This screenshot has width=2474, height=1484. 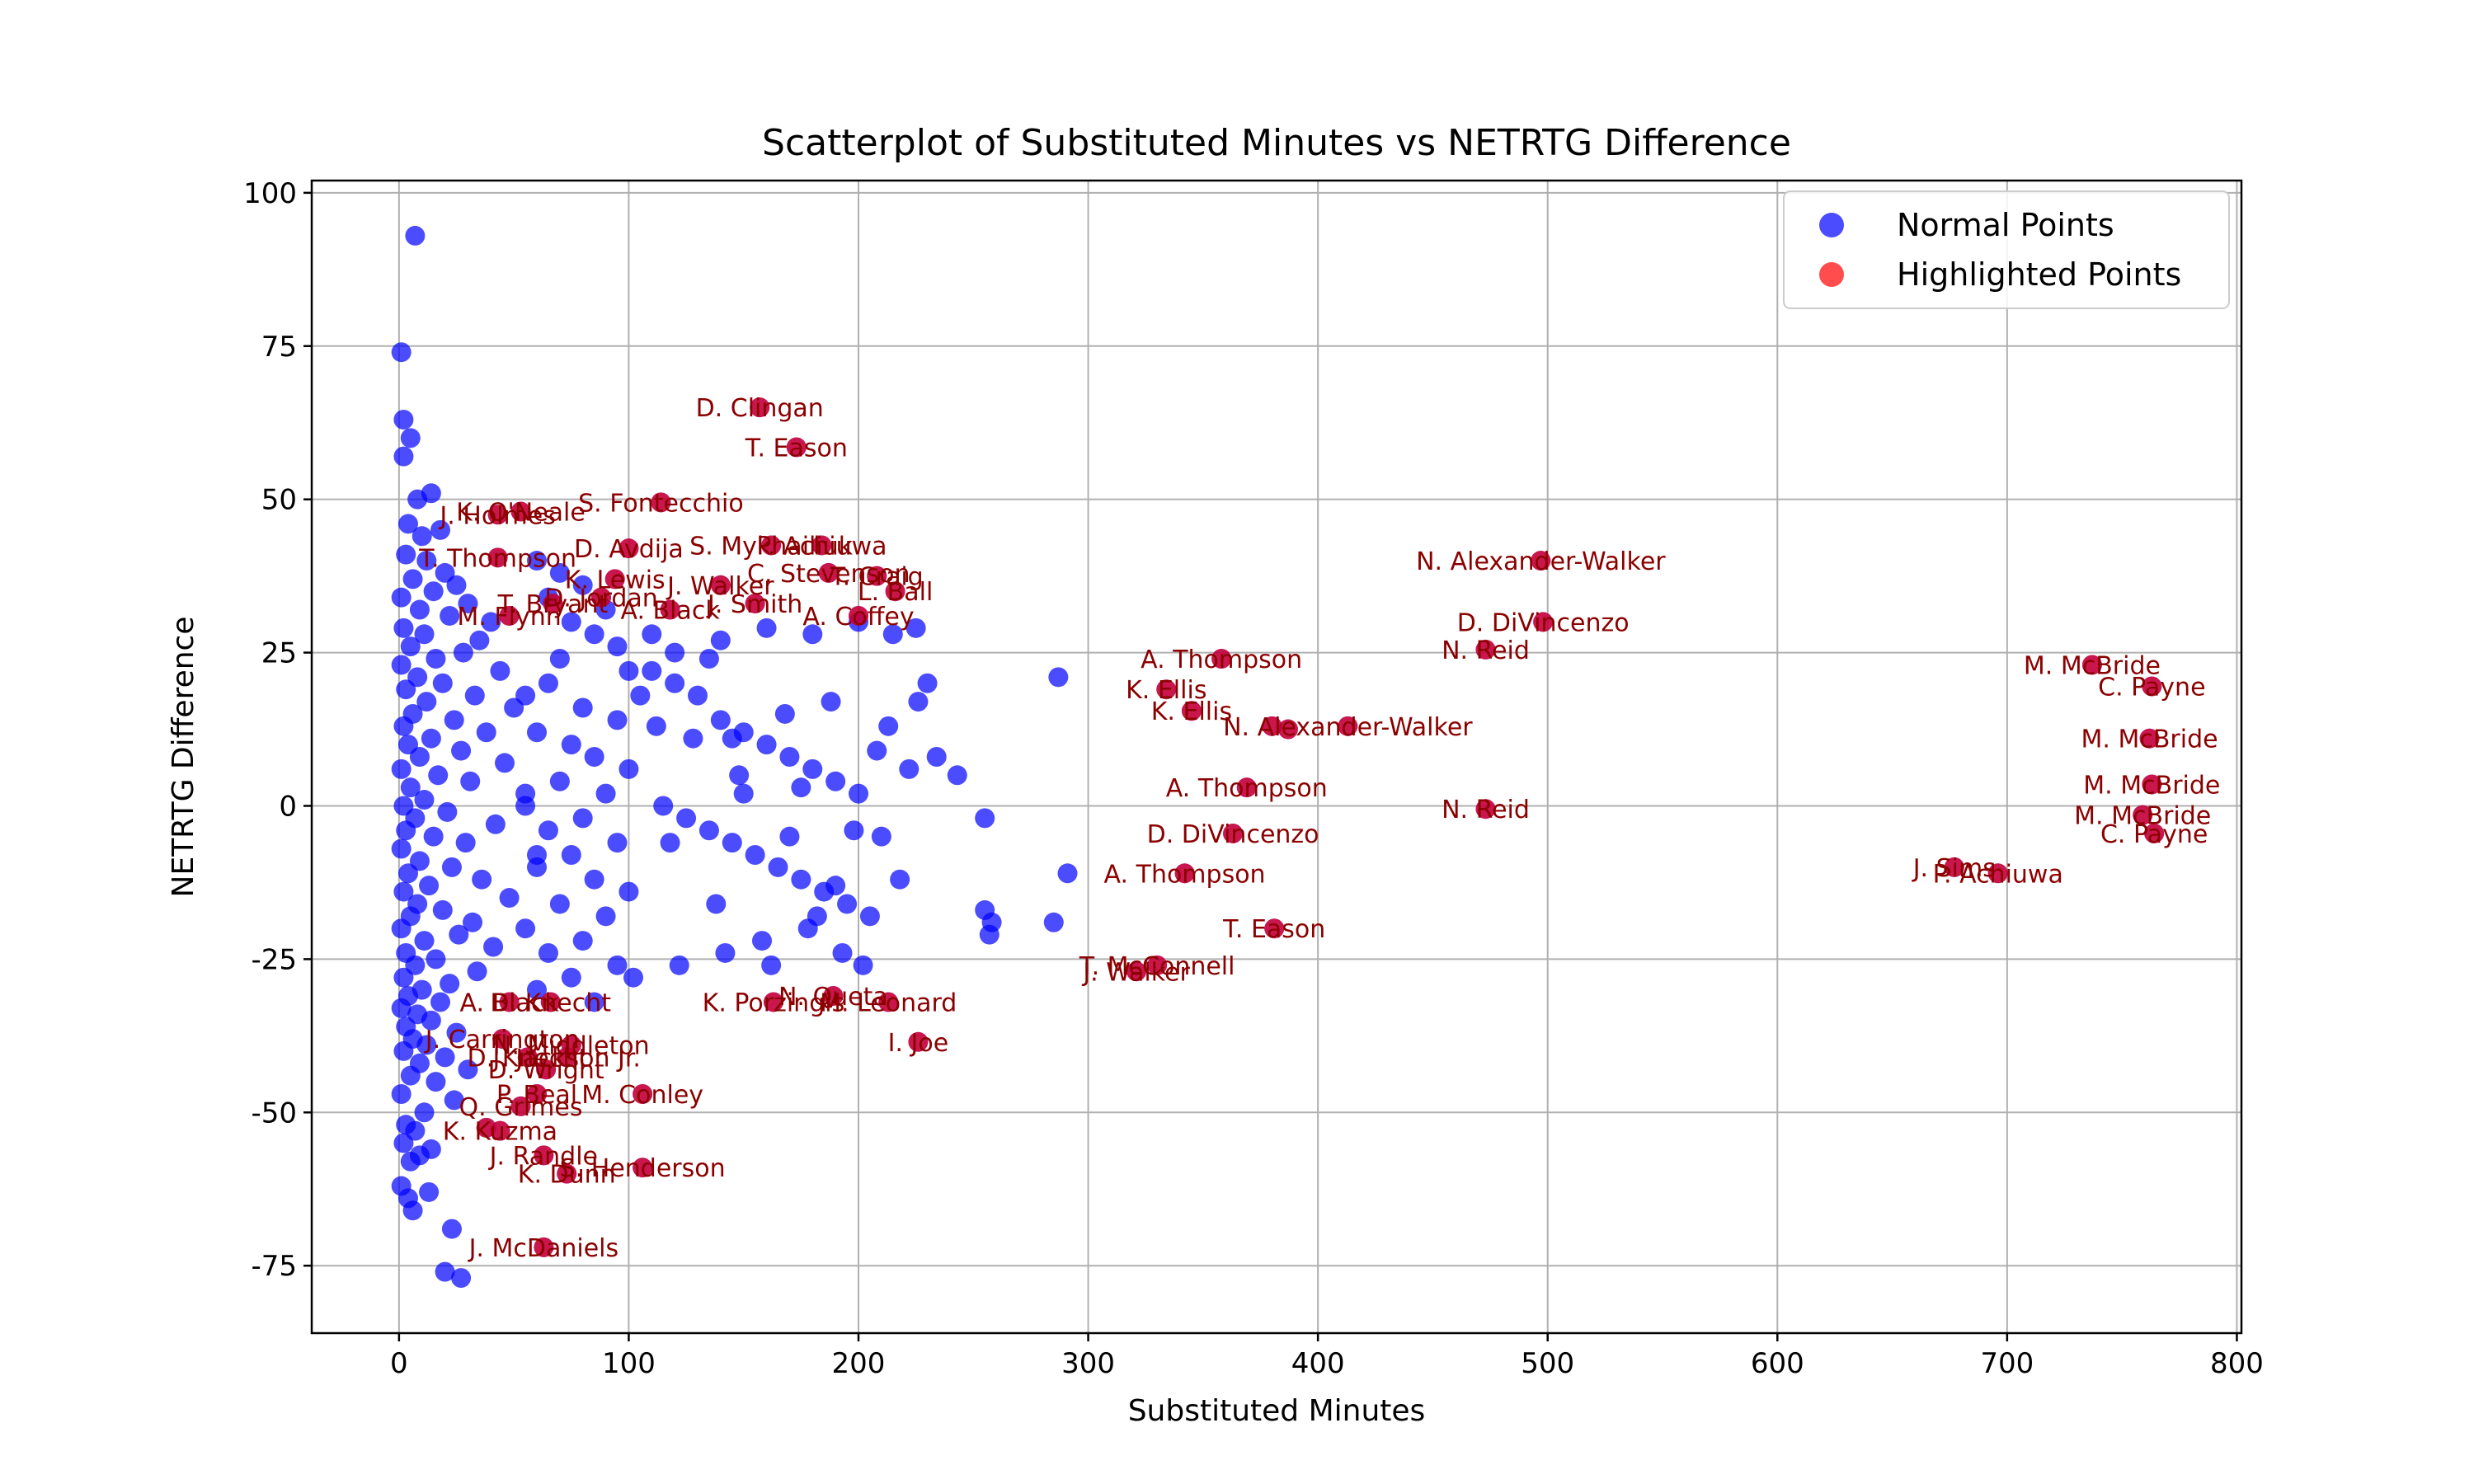 What do you see at coordinates (274, 1113) in the screenshot?
I see `y-tick-label: -50` at bounding box center [274, 1113].